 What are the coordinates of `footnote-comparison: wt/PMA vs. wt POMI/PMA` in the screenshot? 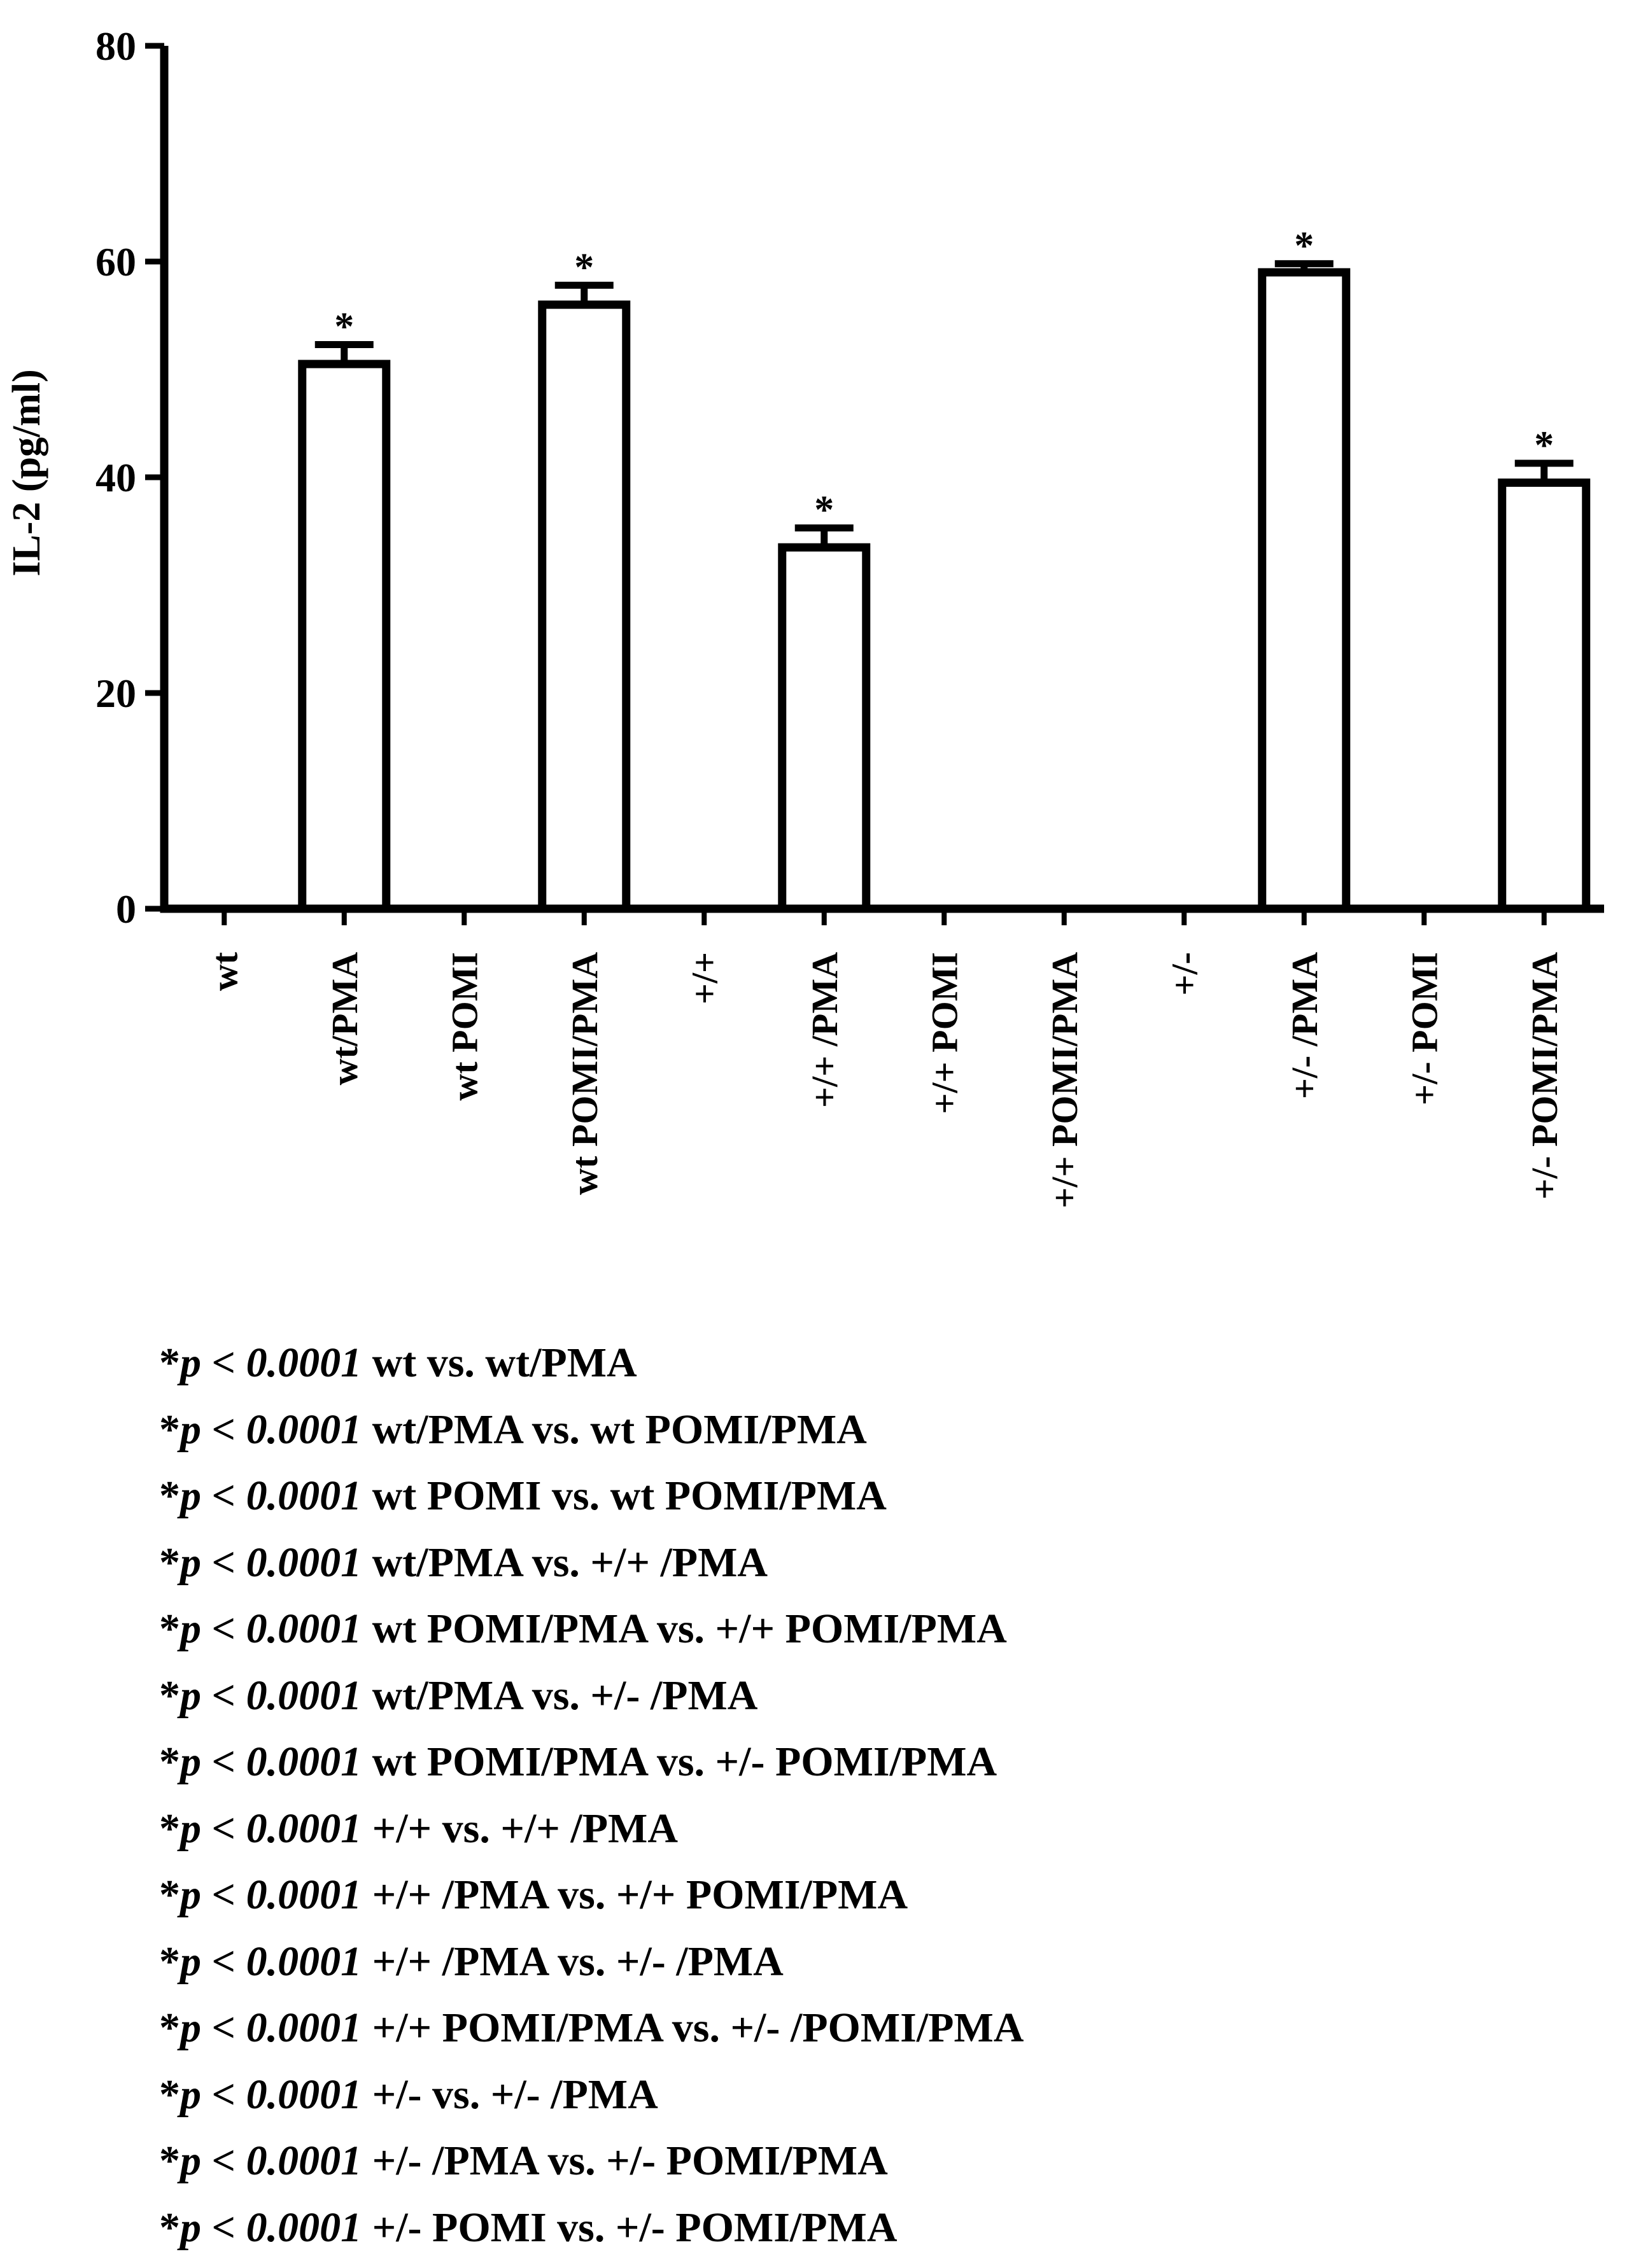 It's located at (614, 1429).